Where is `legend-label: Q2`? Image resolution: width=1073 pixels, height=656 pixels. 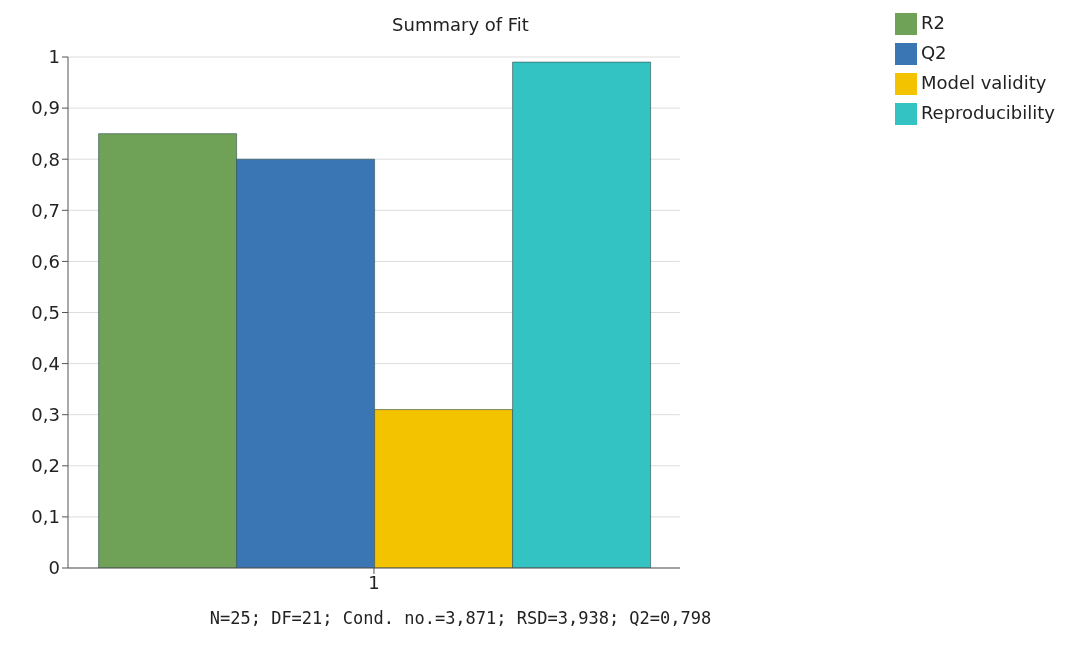 legend-label: Q2 is located at coordinates (933, 52).